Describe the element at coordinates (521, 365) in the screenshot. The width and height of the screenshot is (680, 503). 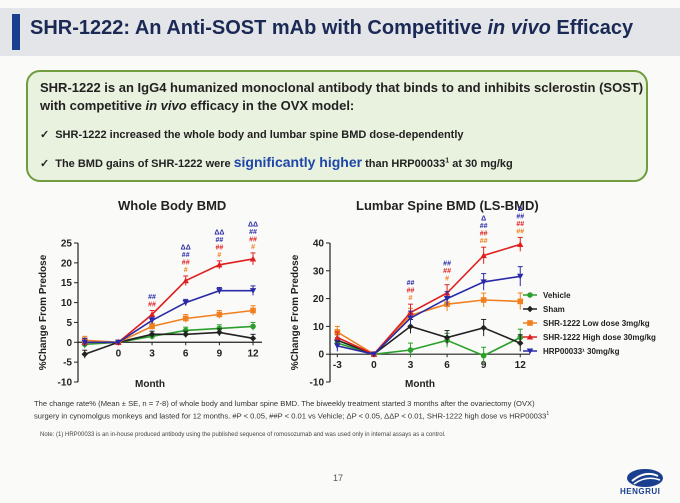
I see `chart-2-x-tick-label: 12` at that location.